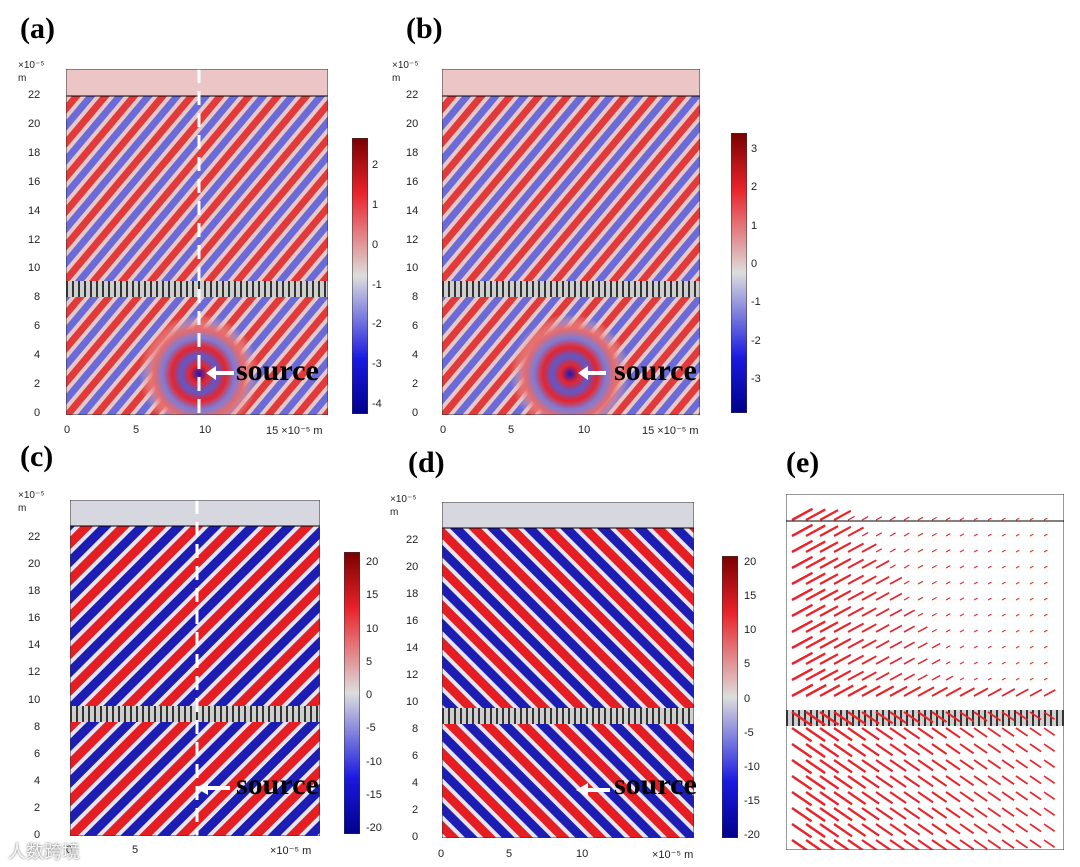  I want to click on y-tick-label: 6, so click(37, 326).